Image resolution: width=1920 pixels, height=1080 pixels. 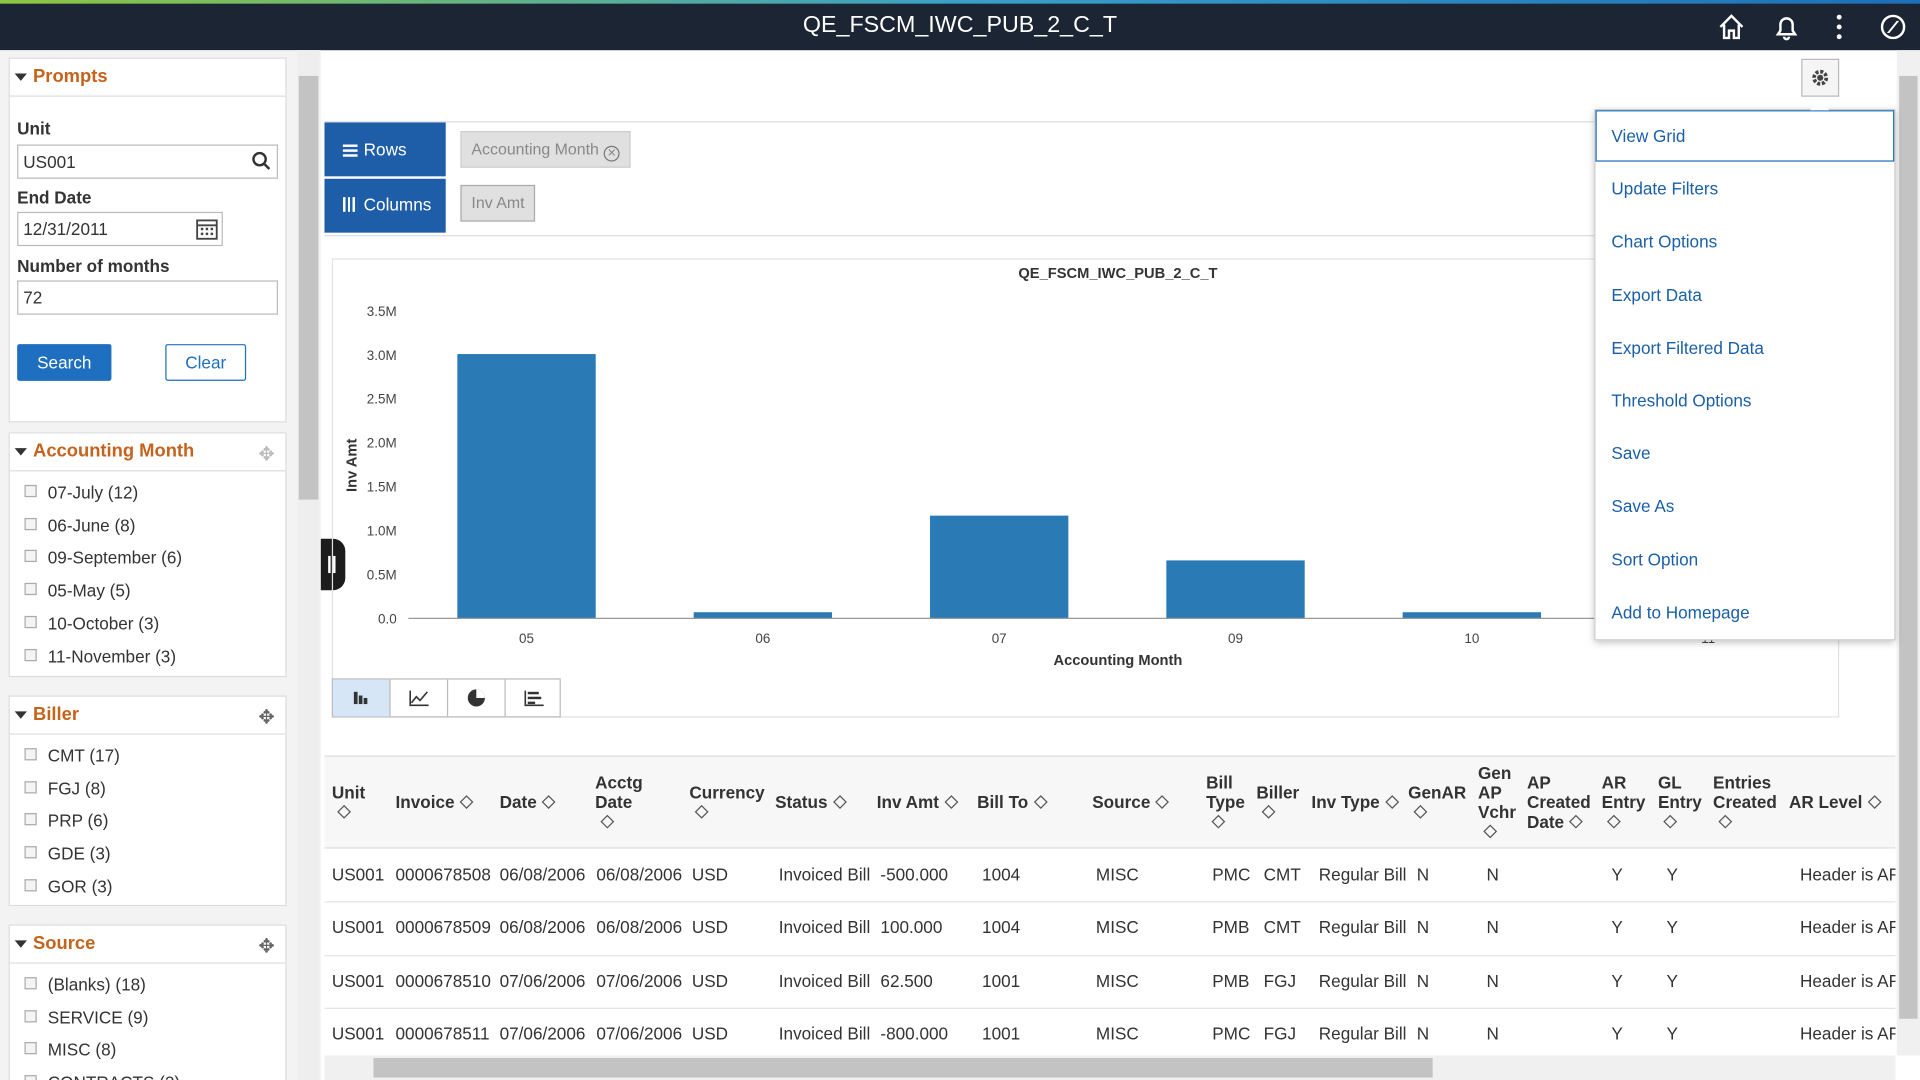 I want to click on header-text: AP Created Date, so click(x=1558, y=802).